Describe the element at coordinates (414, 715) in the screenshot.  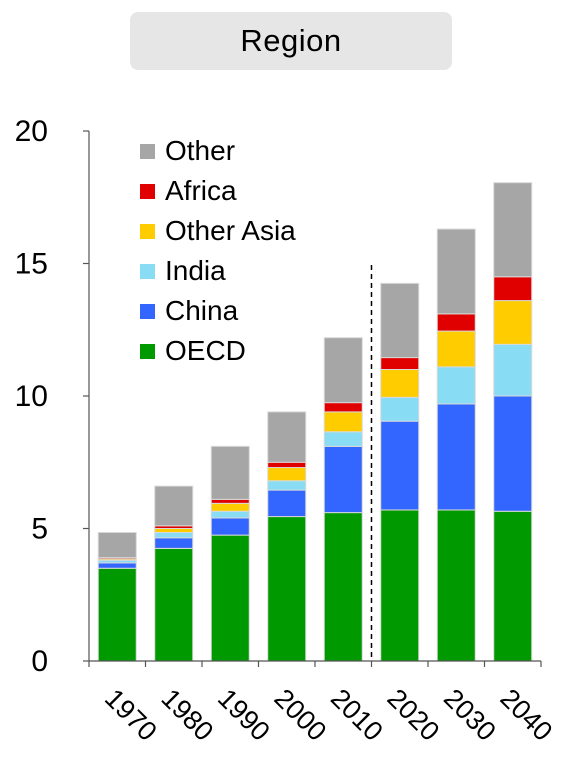
I see `x-tick-label-2020: 2020` at that location.